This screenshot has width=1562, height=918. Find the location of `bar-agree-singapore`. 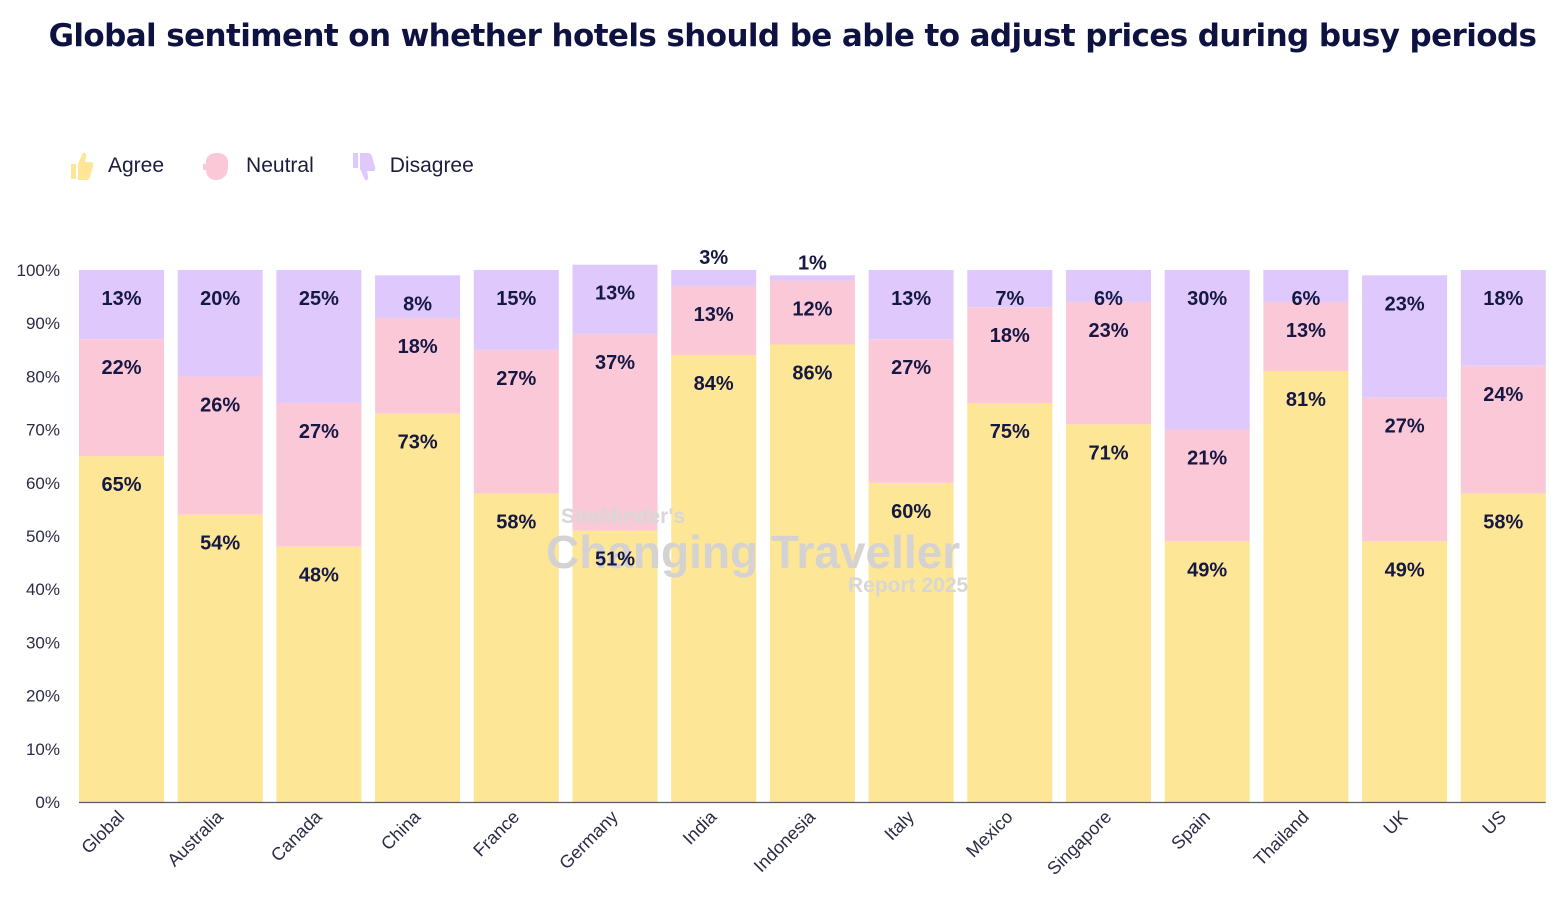

bar-agree-singapore is located at coordinates (1108, 613).